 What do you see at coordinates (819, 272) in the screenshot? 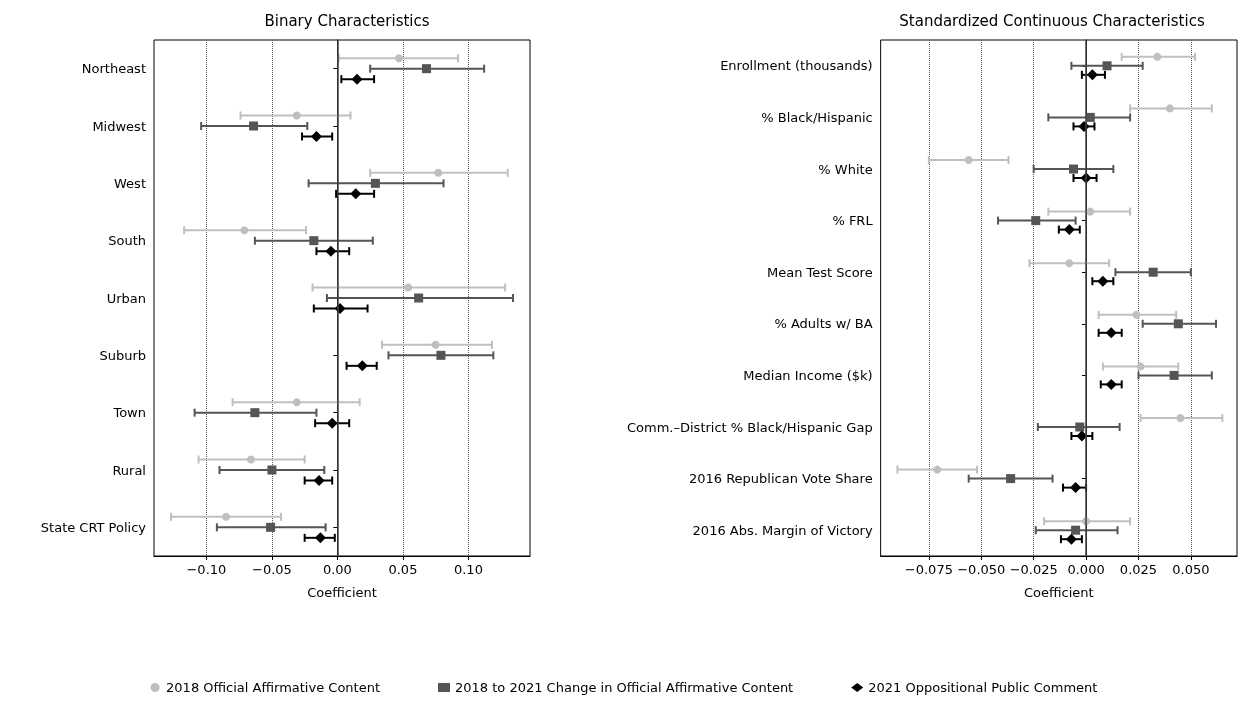
I see `y-tick-label: Mean Test Score` at bounding box center [819, 272].